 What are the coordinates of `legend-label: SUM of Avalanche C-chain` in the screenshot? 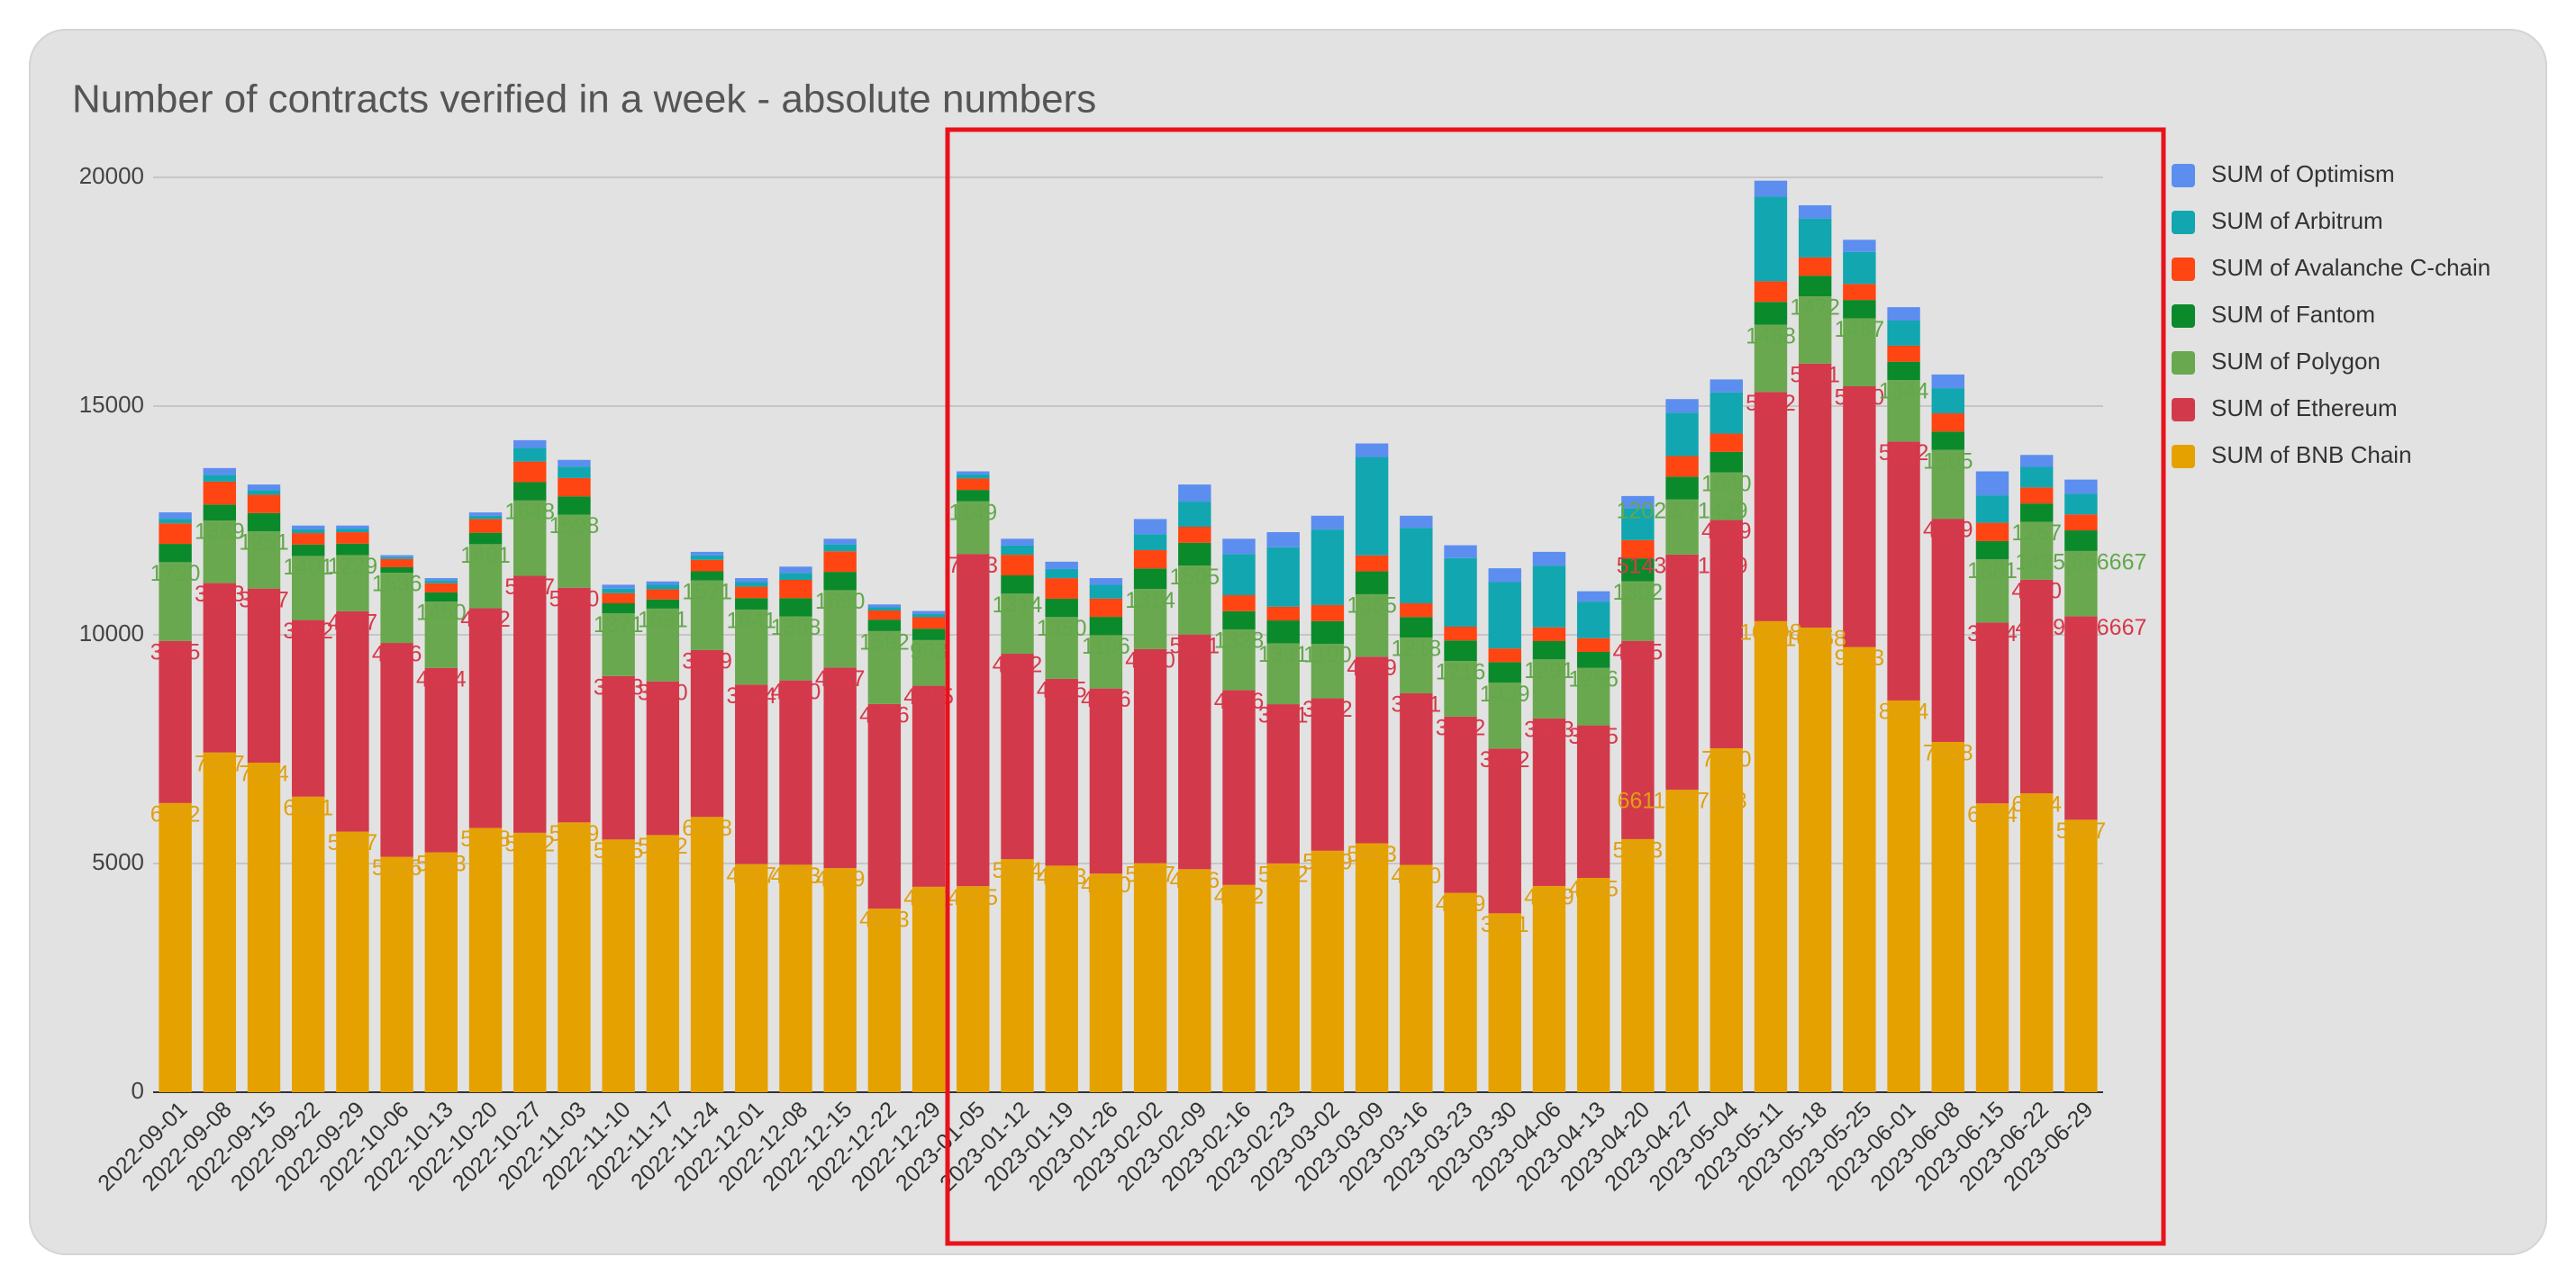 It's located at (2350, 268).